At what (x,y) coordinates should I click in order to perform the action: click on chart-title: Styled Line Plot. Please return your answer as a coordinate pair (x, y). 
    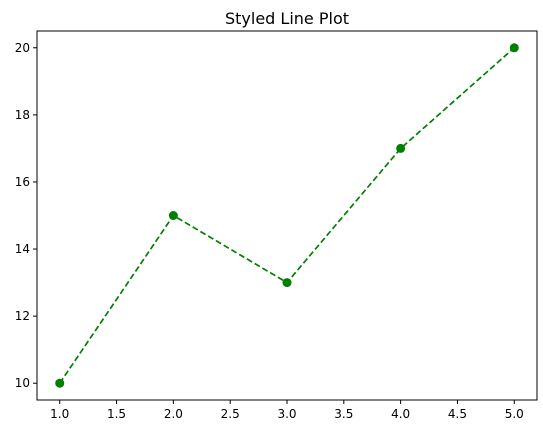
    Looking at the image, I should click on (287, 18).